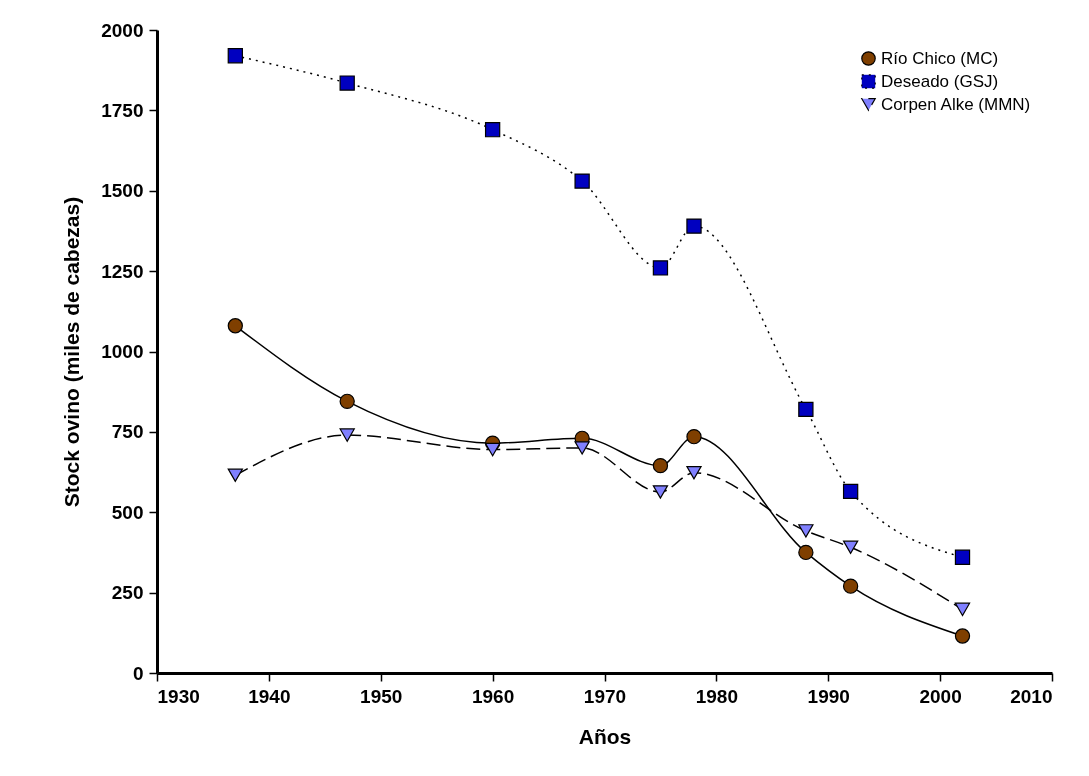  Describe the element at coordinates (381, 696) in the screenshot. I see `x-tick-label: 1950` at that location.